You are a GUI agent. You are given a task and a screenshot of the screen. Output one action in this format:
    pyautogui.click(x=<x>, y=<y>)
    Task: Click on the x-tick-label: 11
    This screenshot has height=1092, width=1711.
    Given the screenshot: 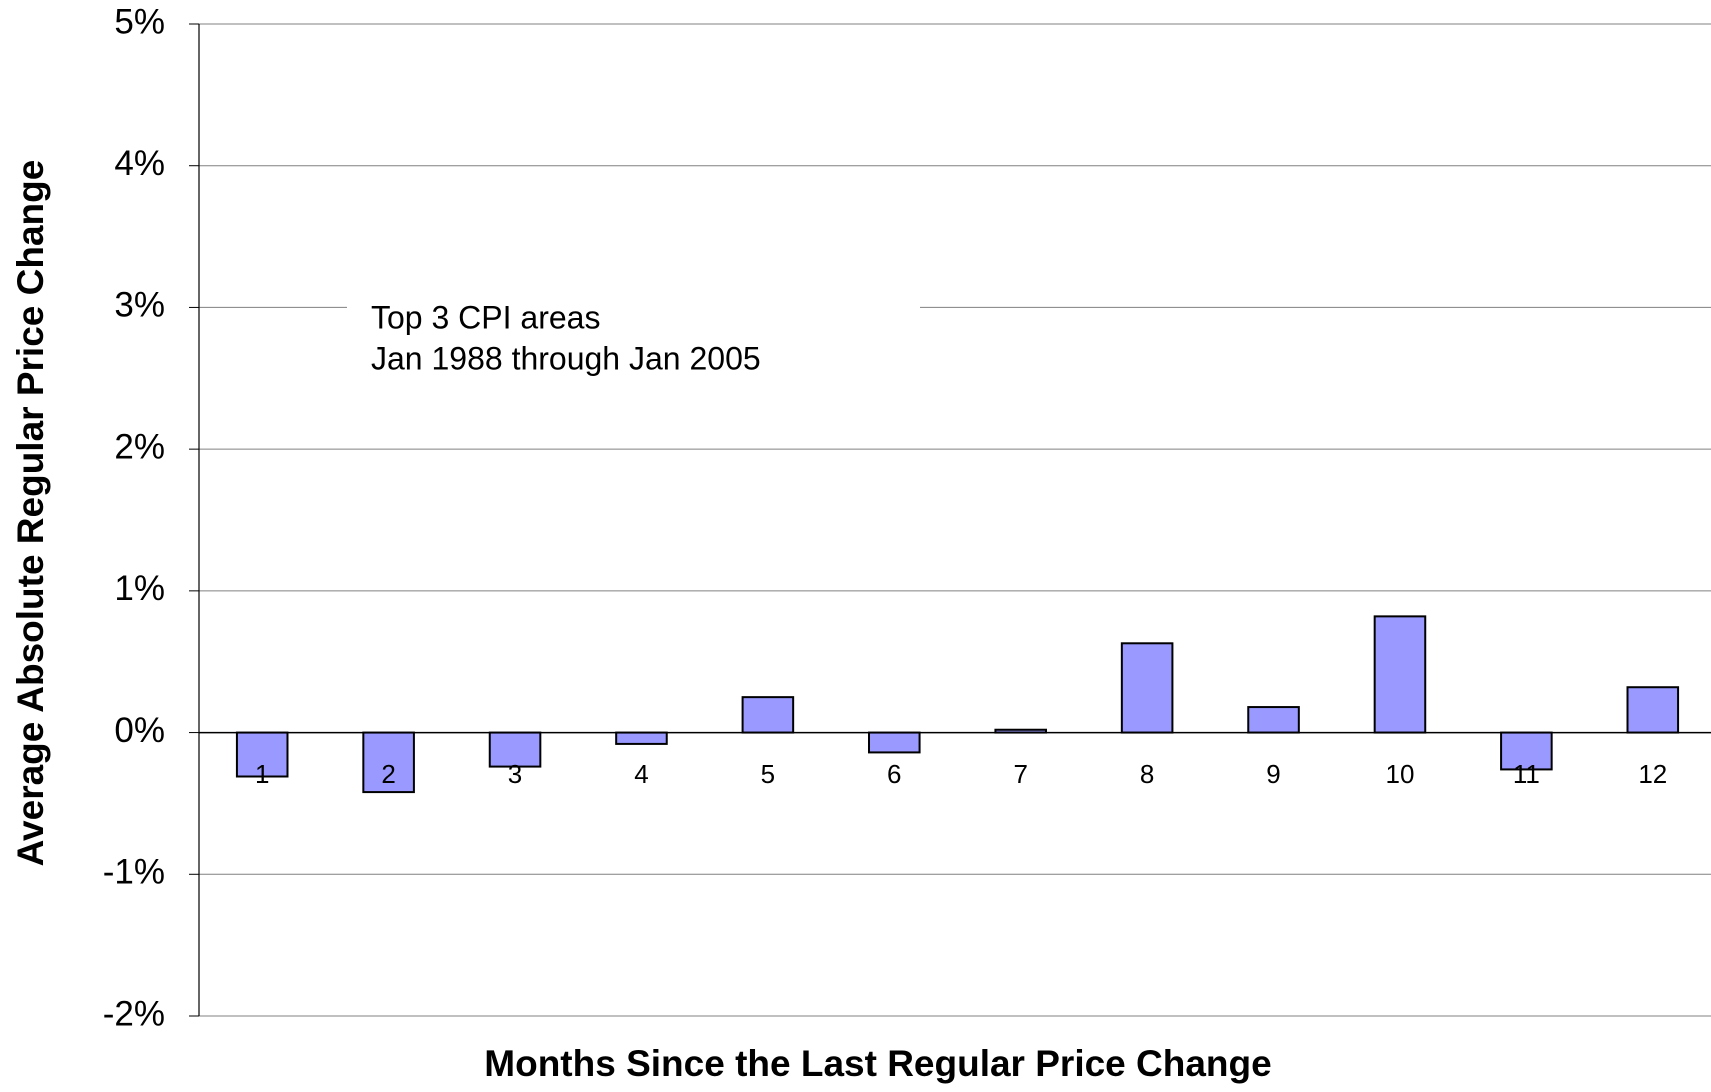 What is the action you would take?
    pyautogui.click(x=1526, y=774)
    